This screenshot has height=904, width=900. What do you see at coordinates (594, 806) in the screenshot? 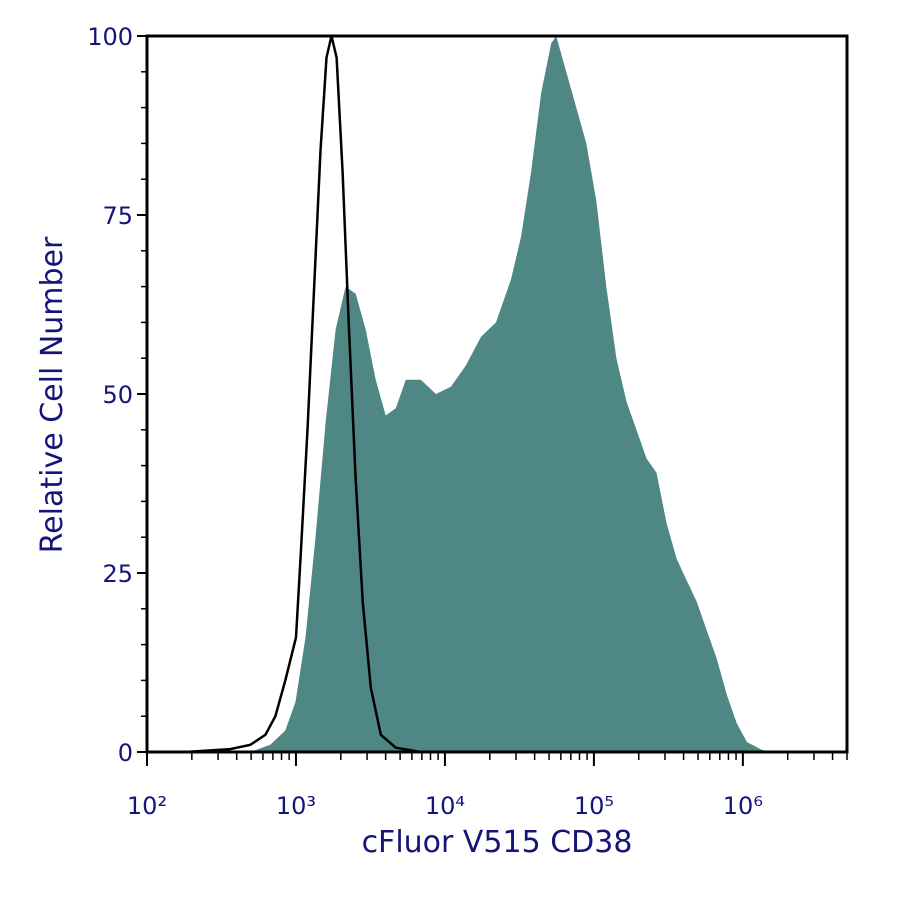
I see `x-tick-label: 10⁵` at bounding box center [594, 806].